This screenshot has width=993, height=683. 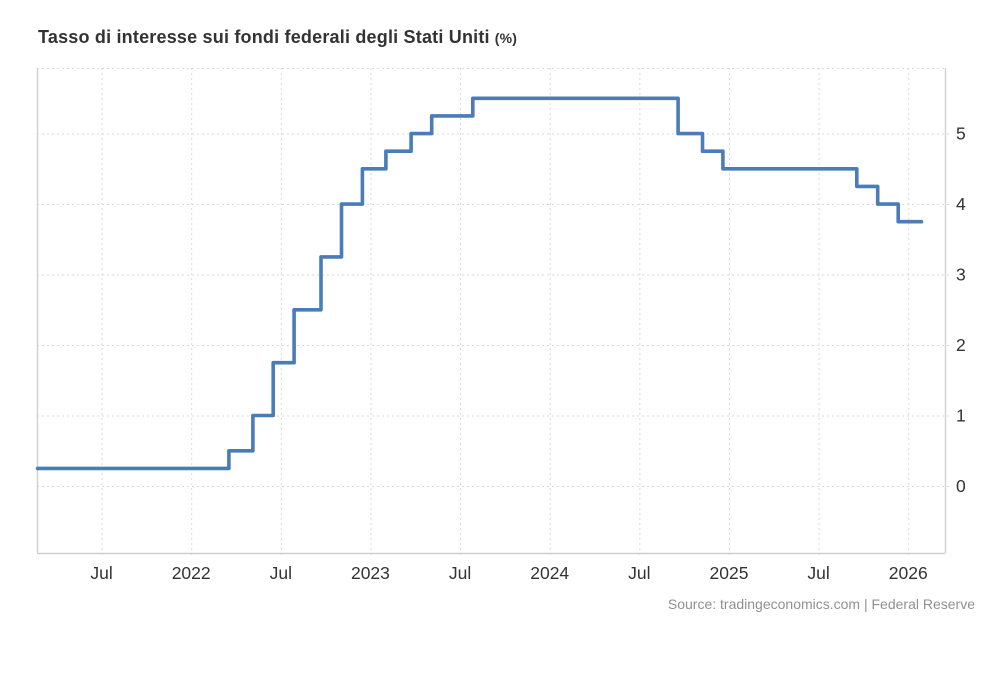 What do you see at coordinates (961, 204) in the screenshot?
I see `y-tick-label: 4` at bounding box center [961, 204].